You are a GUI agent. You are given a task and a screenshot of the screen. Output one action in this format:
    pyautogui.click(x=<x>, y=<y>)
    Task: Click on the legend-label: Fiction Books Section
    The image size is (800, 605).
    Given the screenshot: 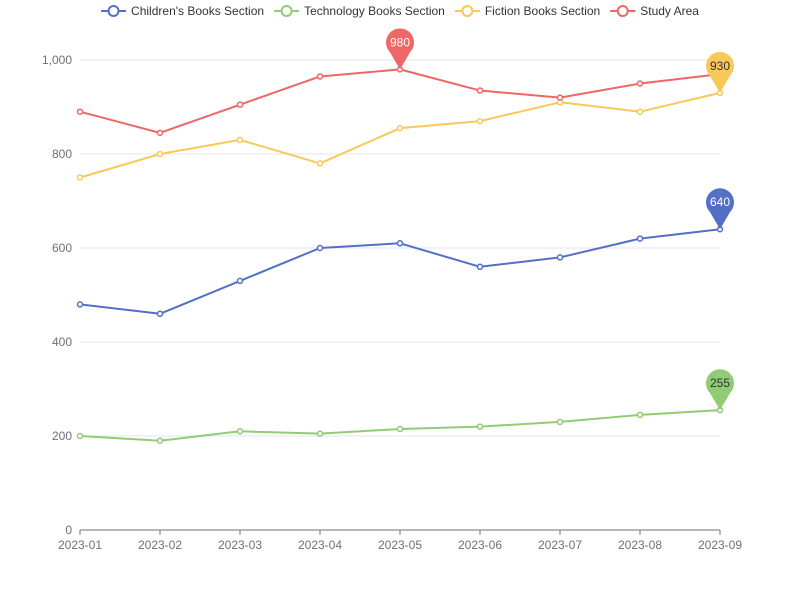 What is the action you would take?
    pyautogui.click(x=542, y=11)
    